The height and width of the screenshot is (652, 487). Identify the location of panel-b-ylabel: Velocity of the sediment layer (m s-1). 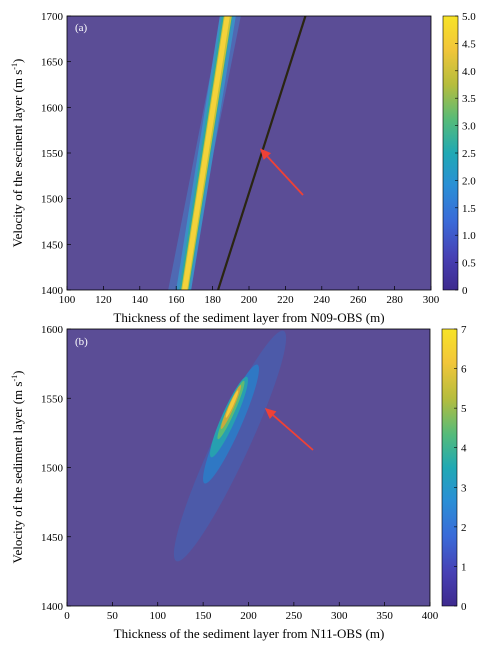
(17, 467).